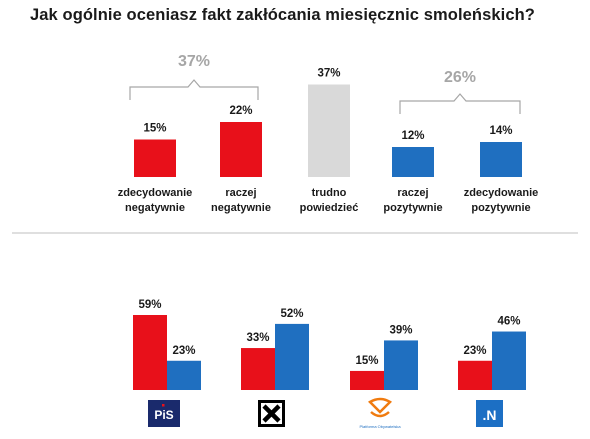 The height and width of the screenshot is (439, 590). I want to click on party-value-label-2-0: 15%, so click(366, 361).